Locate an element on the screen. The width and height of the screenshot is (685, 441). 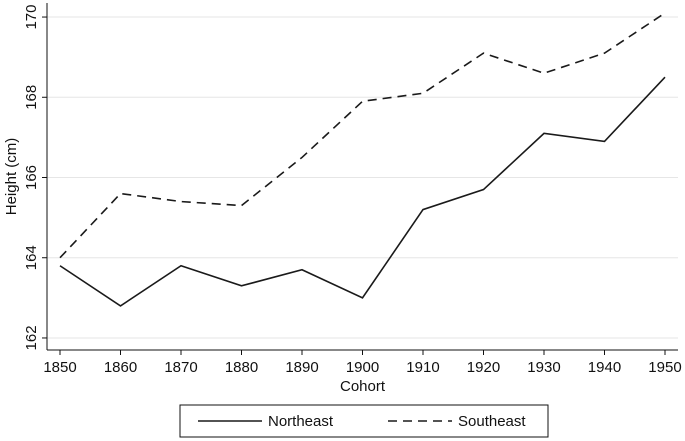
y-tick-label: 164 is located at coordinates (31, 257).